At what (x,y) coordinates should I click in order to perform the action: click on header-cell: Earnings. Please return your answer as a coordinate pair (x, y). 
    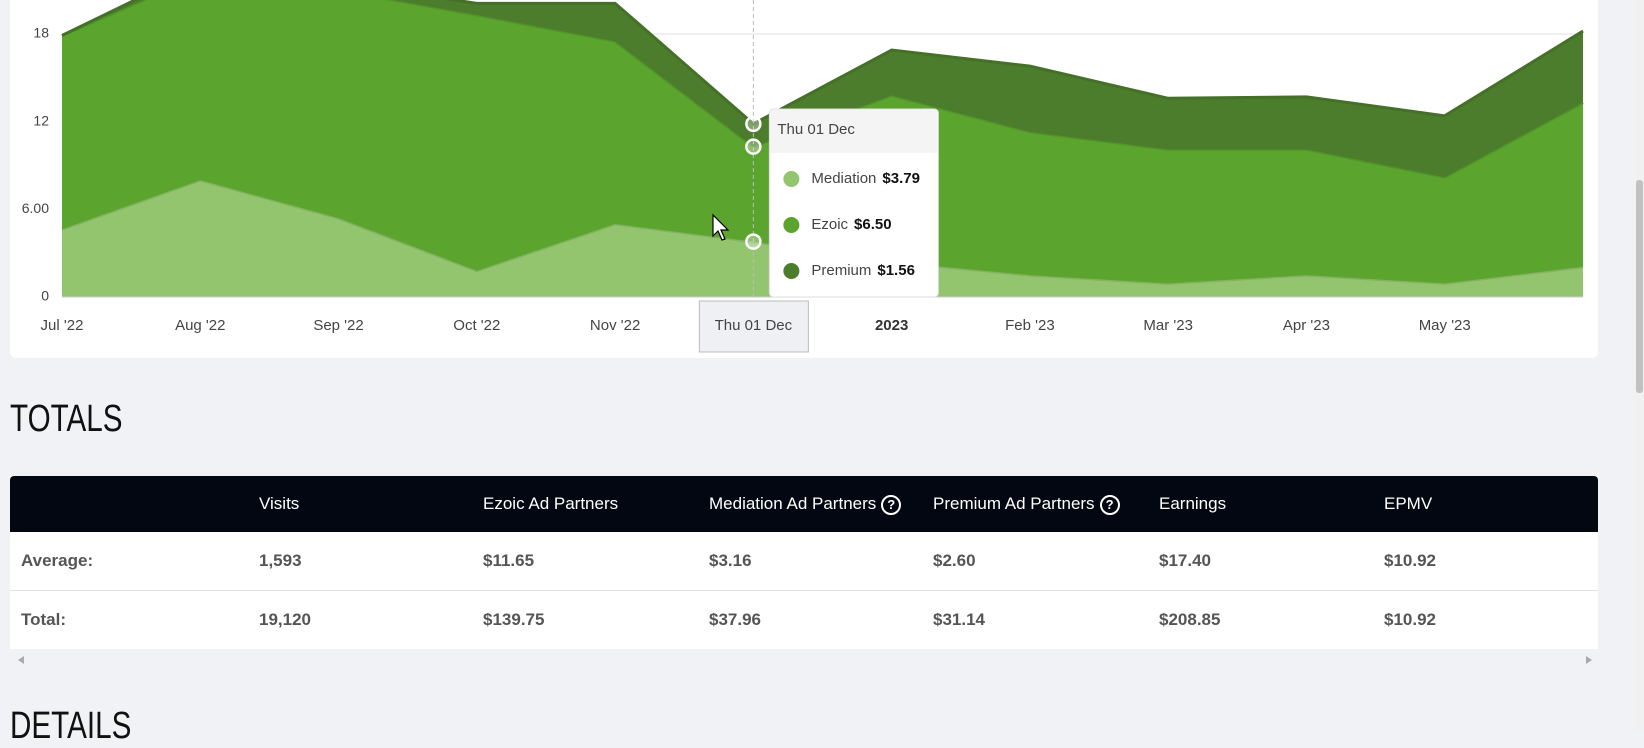
    Looking at the image, I should click on (1193, 503).